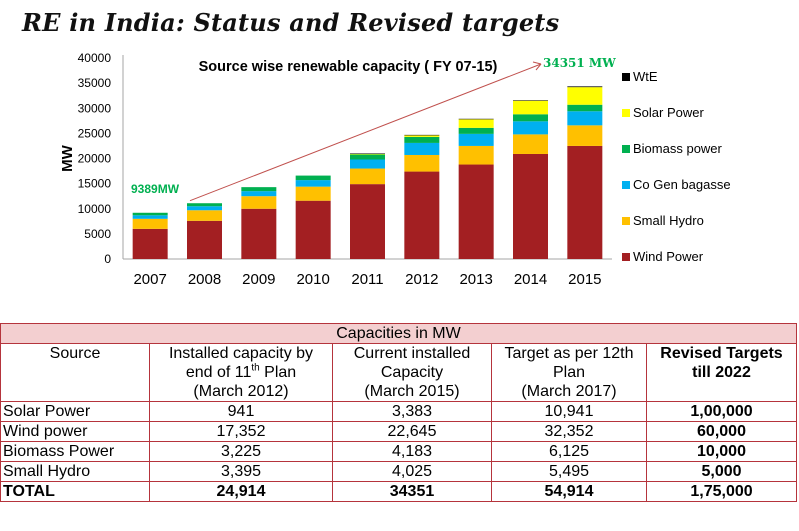  I want to click on header-revised: Revised Targets till 2022, so click(721, 372).